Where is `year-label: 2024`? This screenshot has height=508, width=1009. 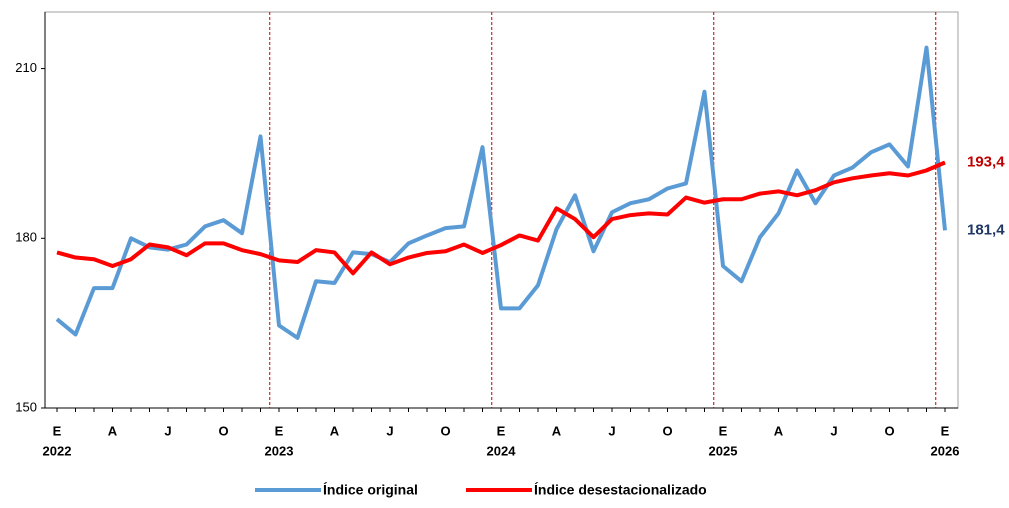 year-label: 2024 is located at coordinates (502, 450).